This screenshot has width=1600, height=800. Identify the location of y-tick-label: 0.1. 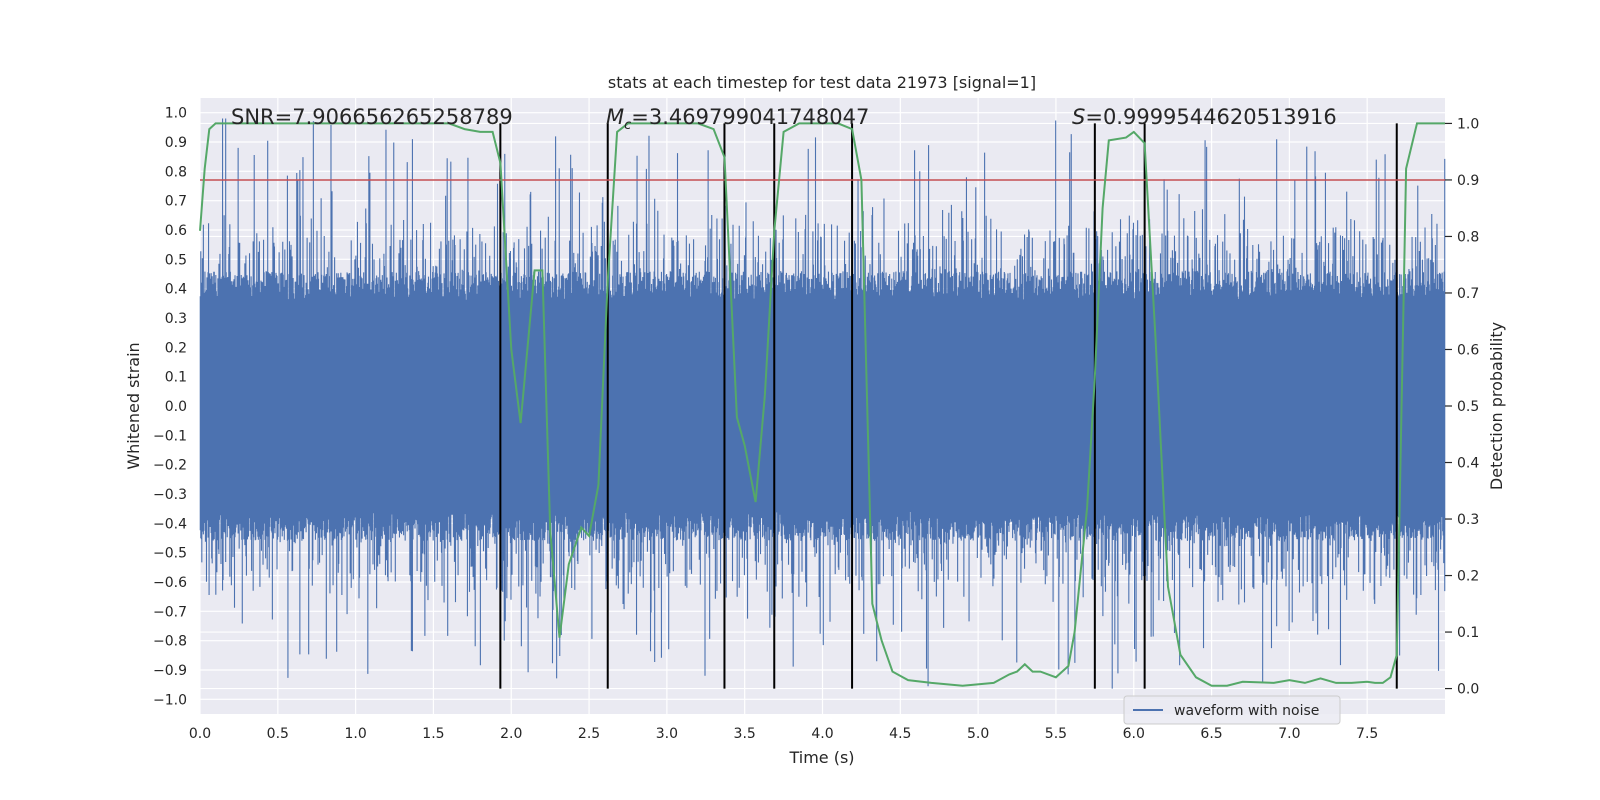
(176, 378).